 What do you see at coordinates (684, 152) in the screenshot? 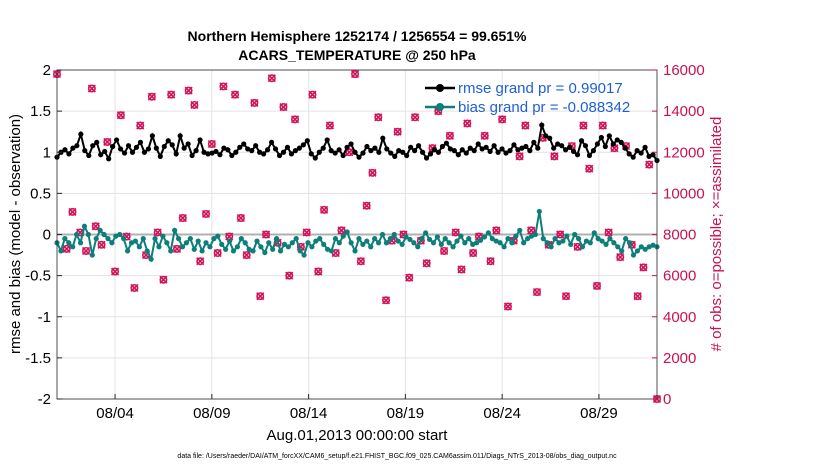
I see `right-tick-label: 12000` at bounding box center [684, 152].